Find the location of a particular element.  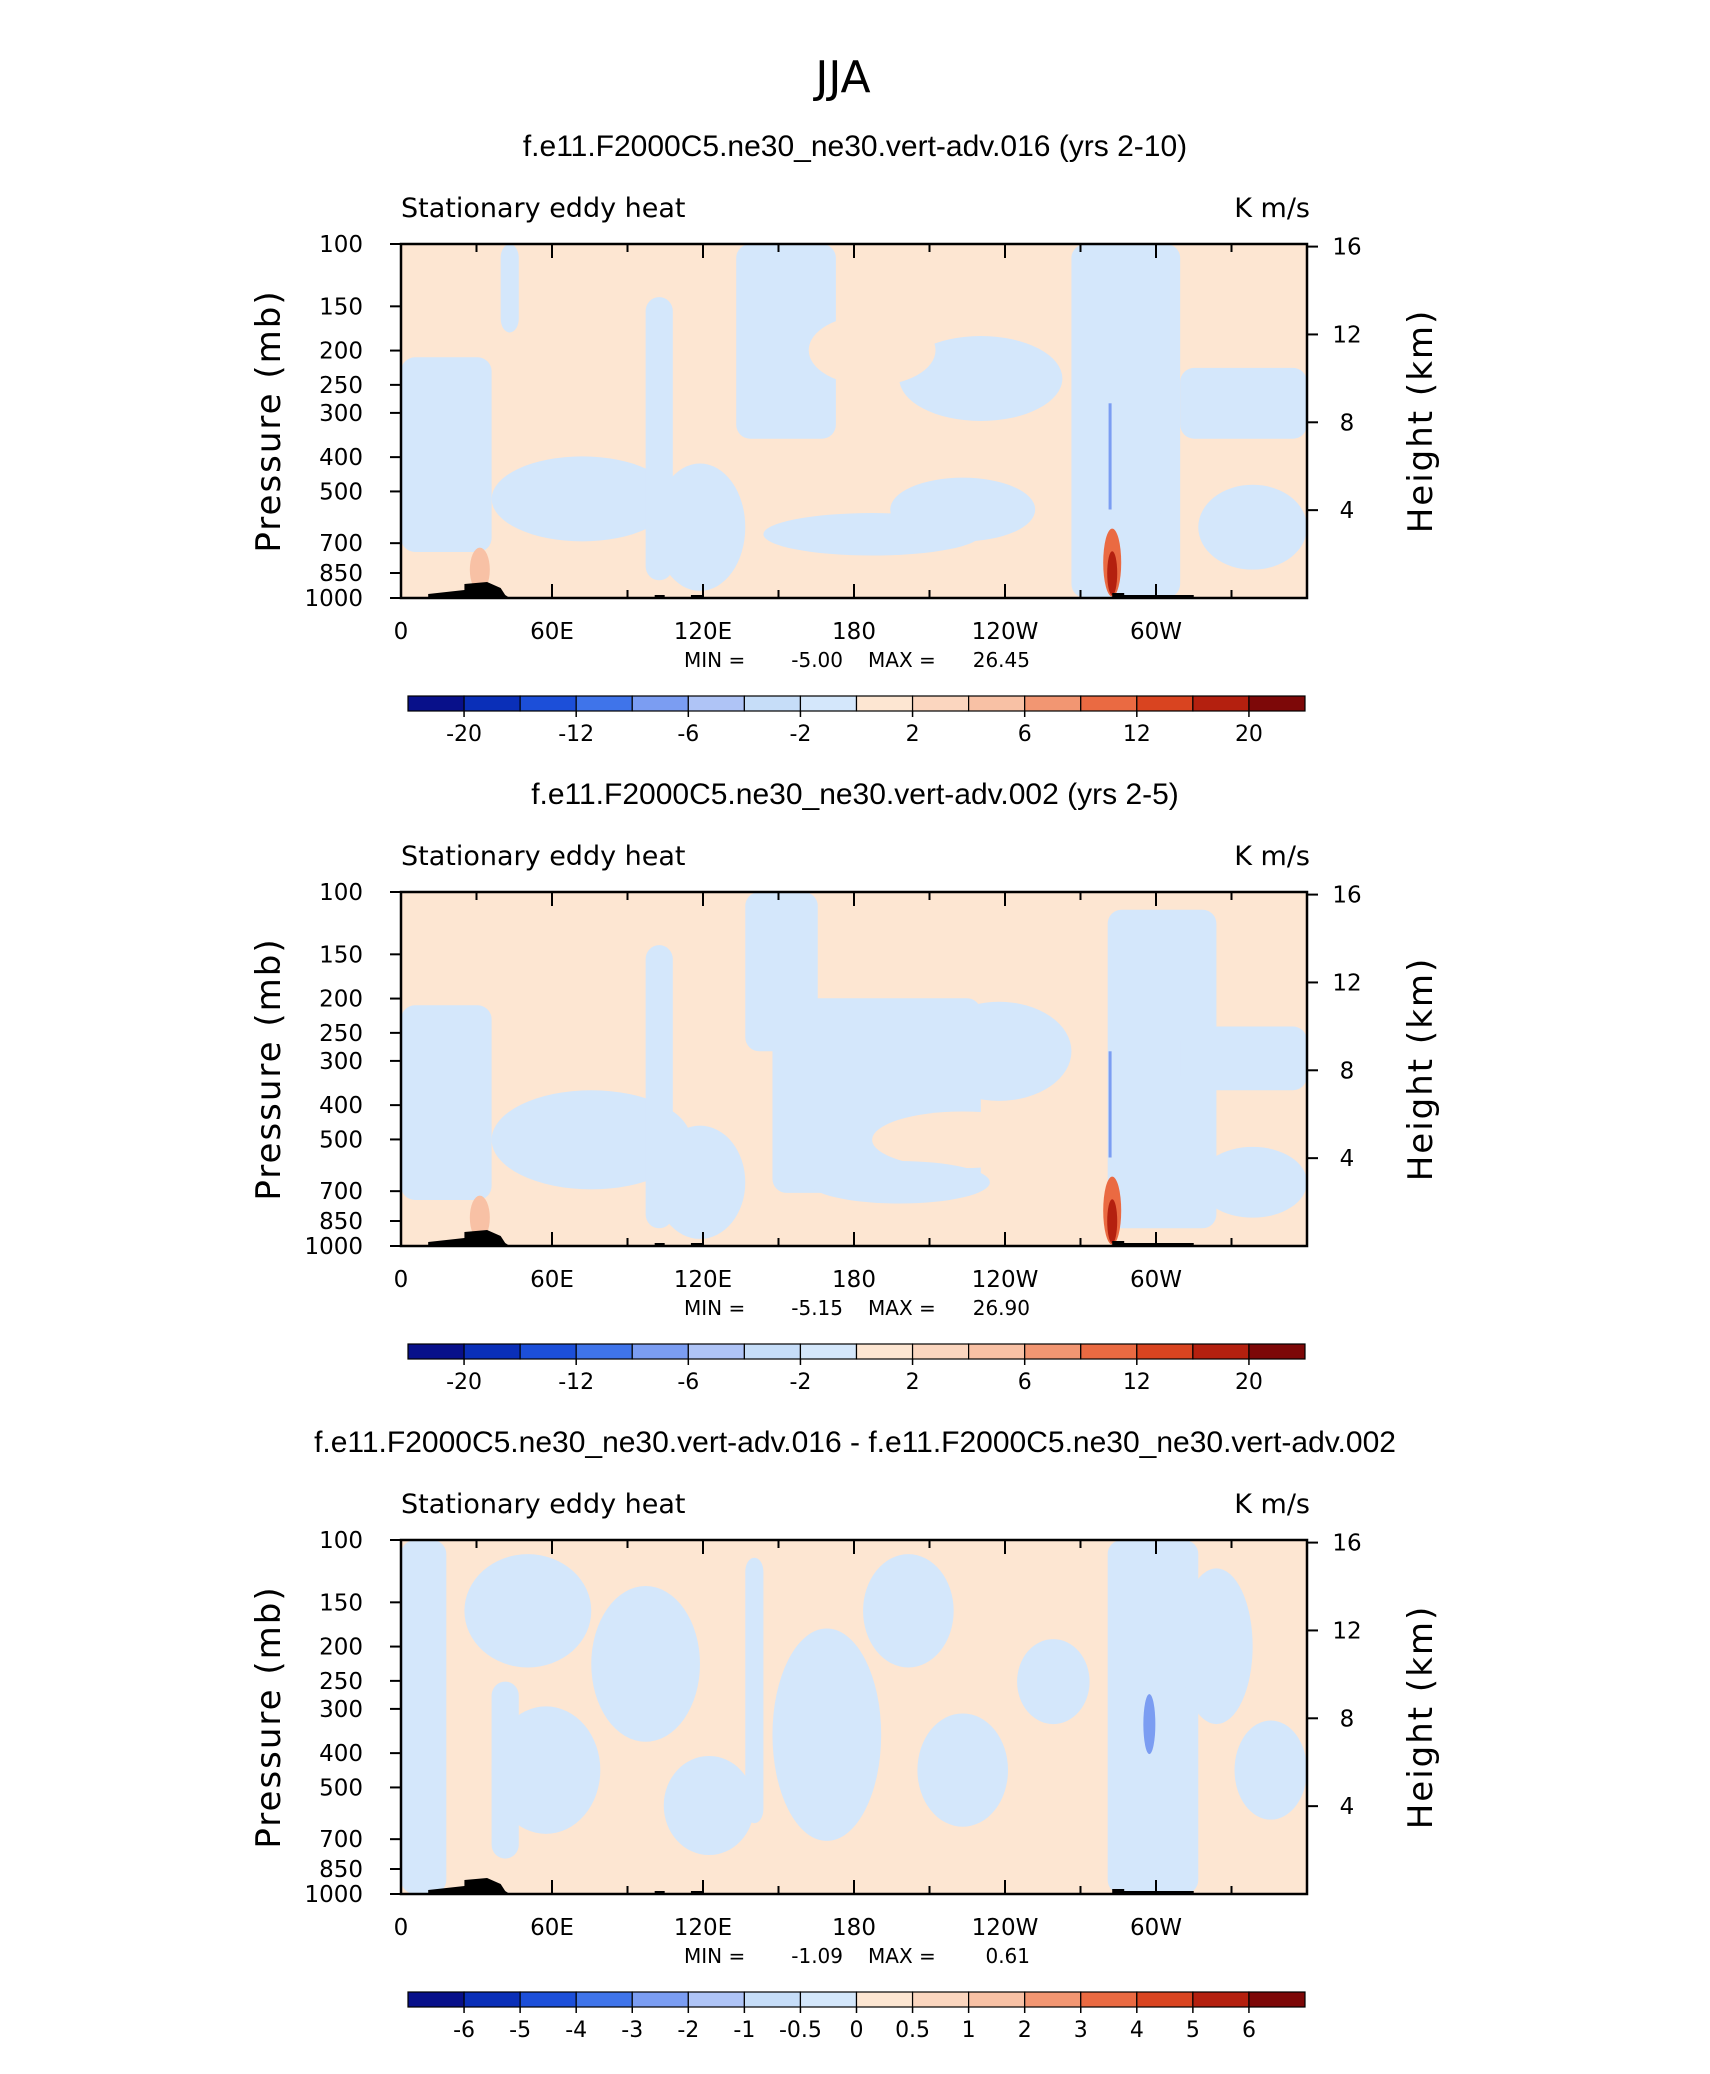

colorbar-label: -20 is located at coordinates (464, 734).